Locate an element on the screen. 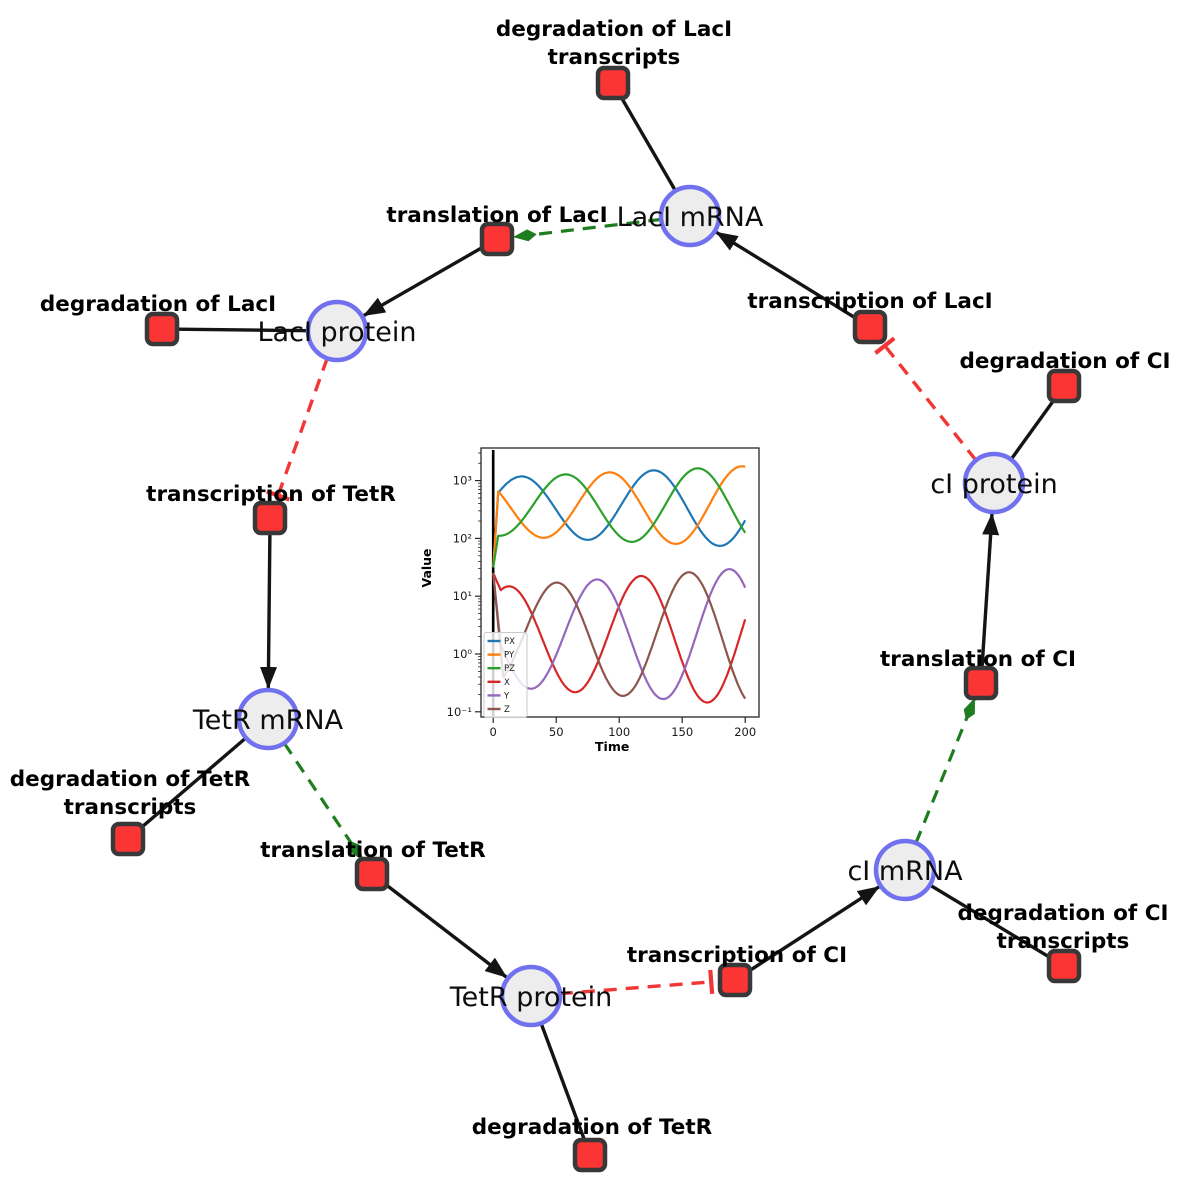 The height and width of the screenshot is (1200, 1189). legend-label-Y: Y is located at coordinates (506, 696).